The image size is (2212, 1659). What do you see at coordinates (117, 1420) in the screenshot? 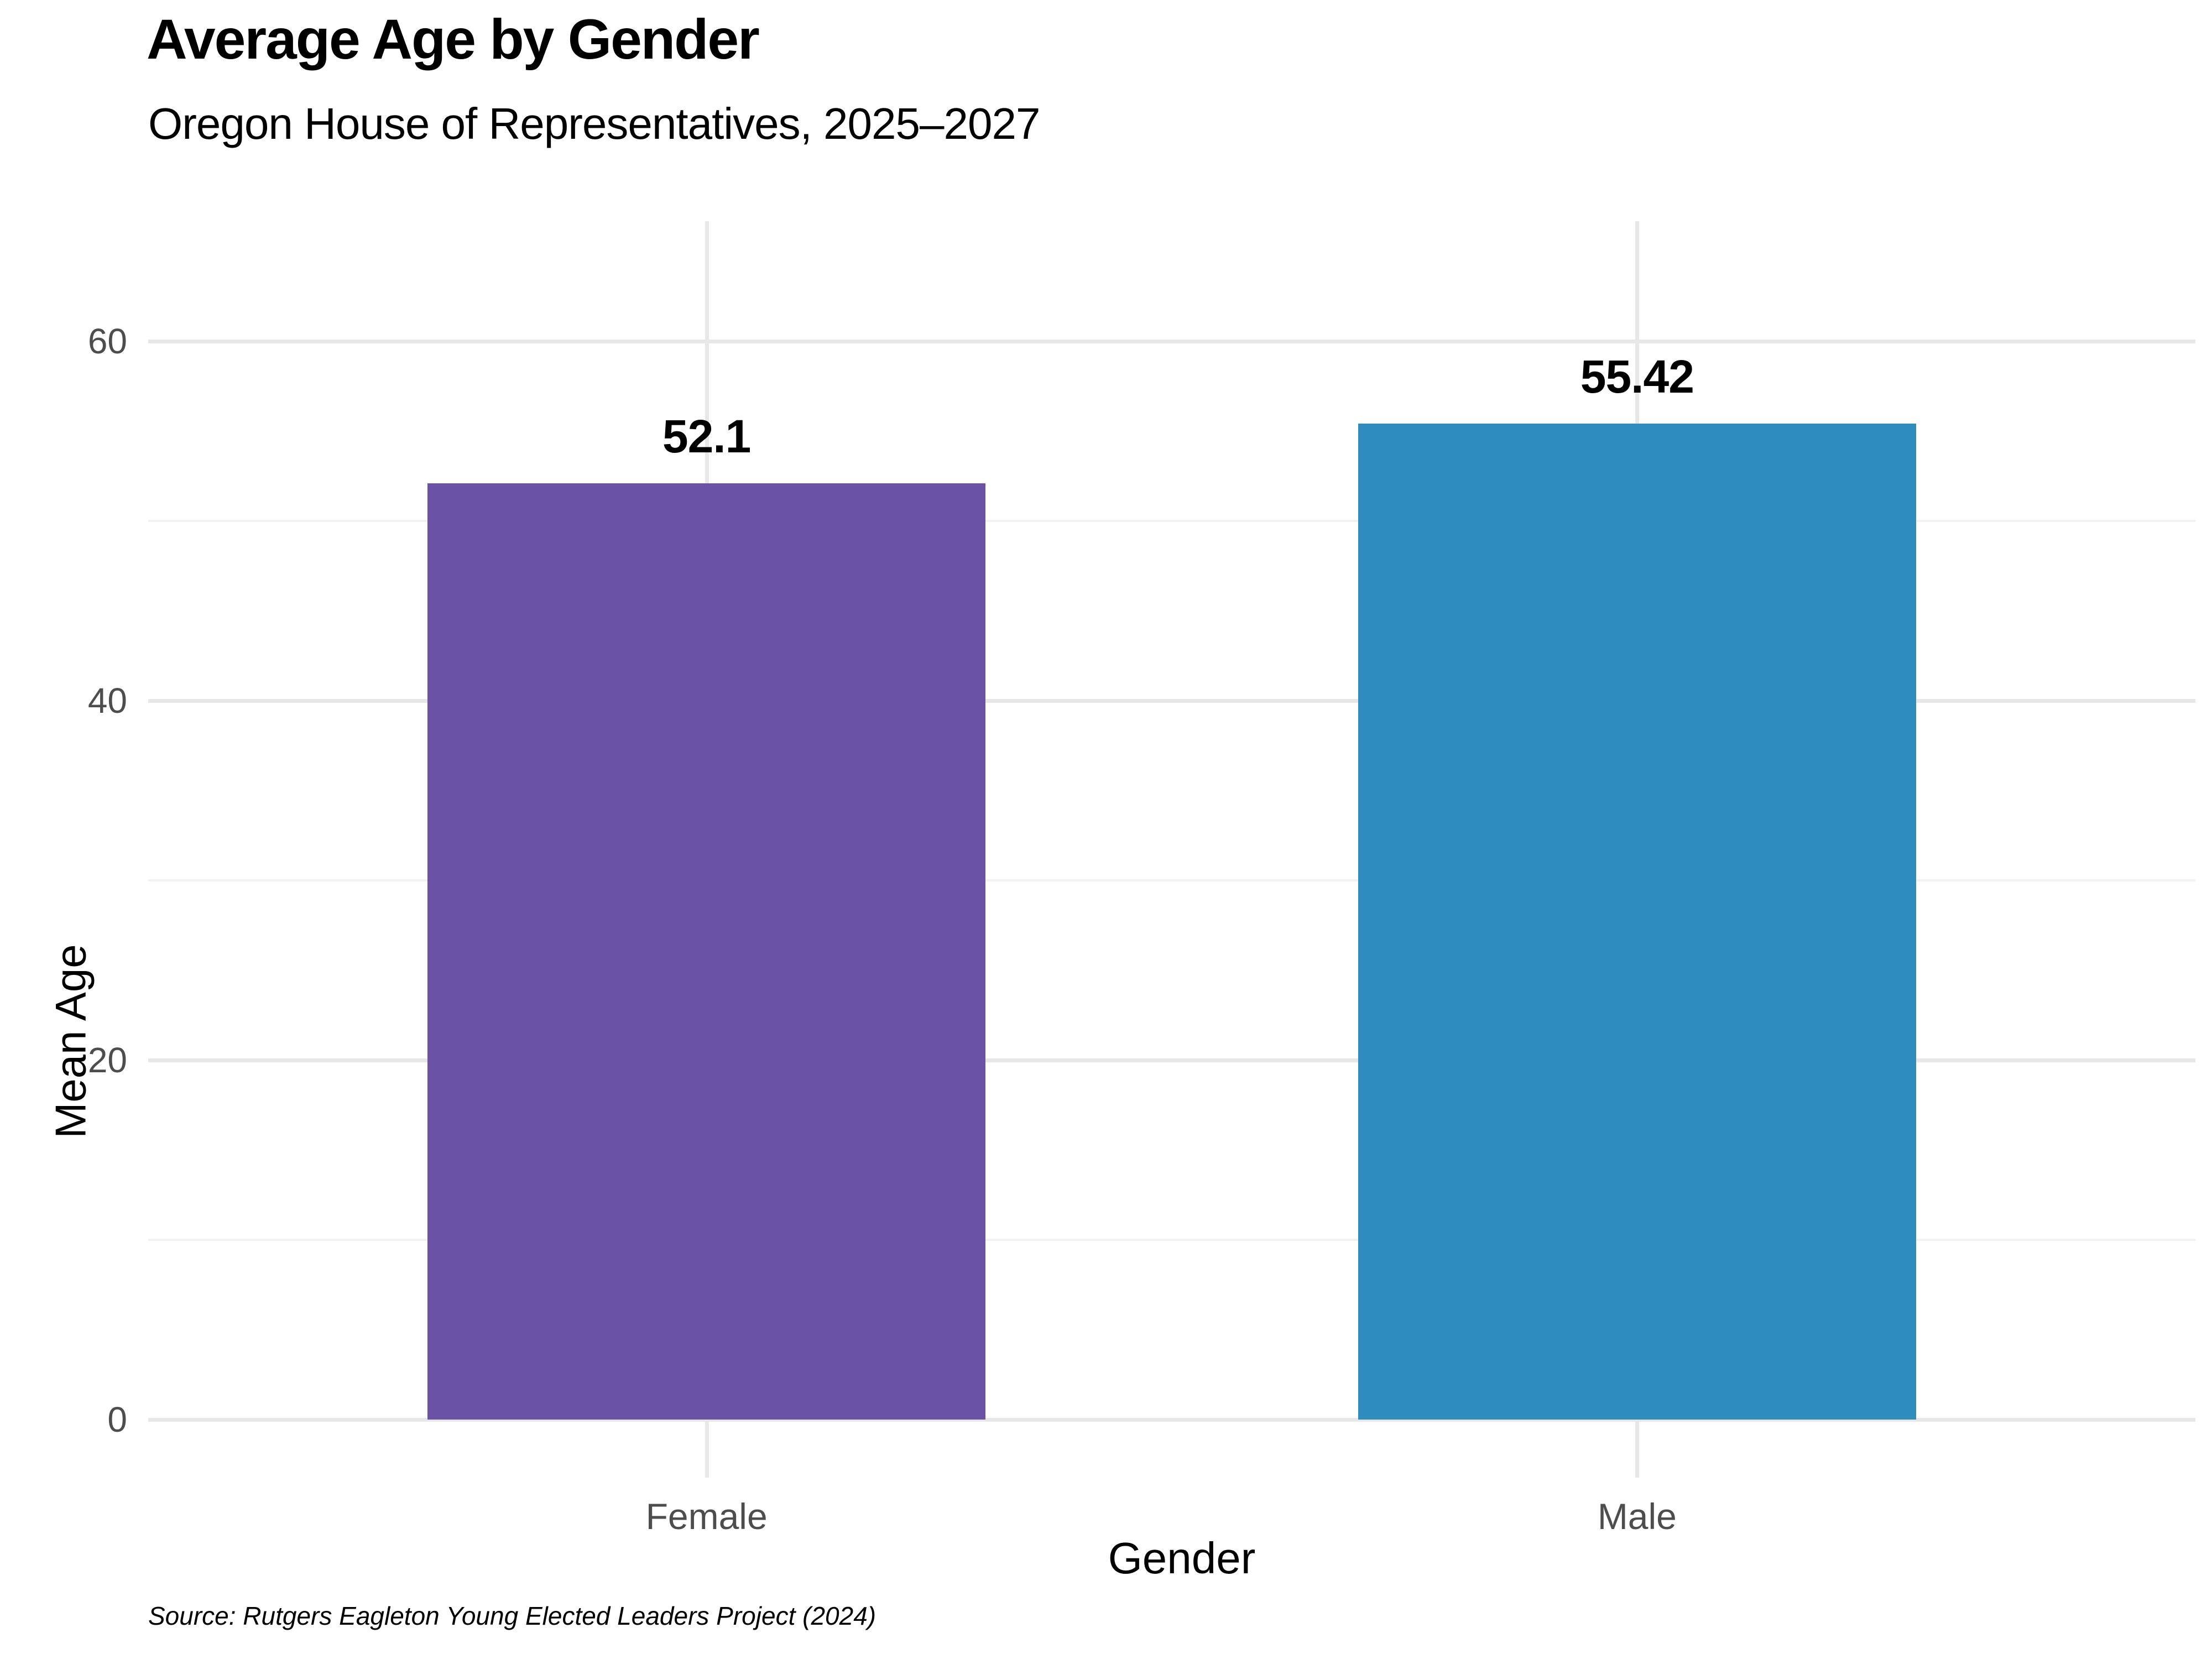
I see `y-tick-label: 0` at bounding box center [117, 1420].